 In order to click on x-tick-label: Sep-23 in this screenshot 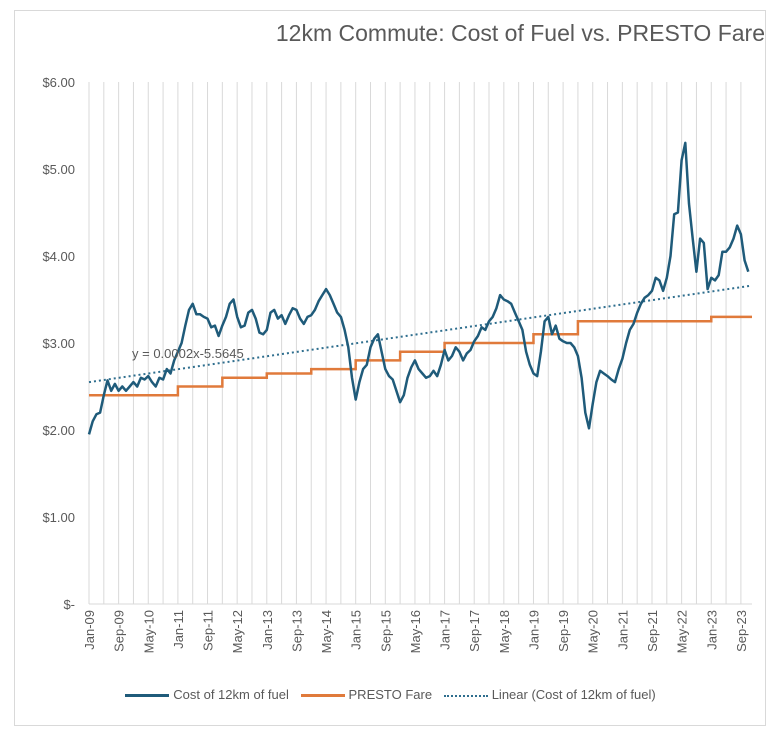, I will do `click(741, 631)`.